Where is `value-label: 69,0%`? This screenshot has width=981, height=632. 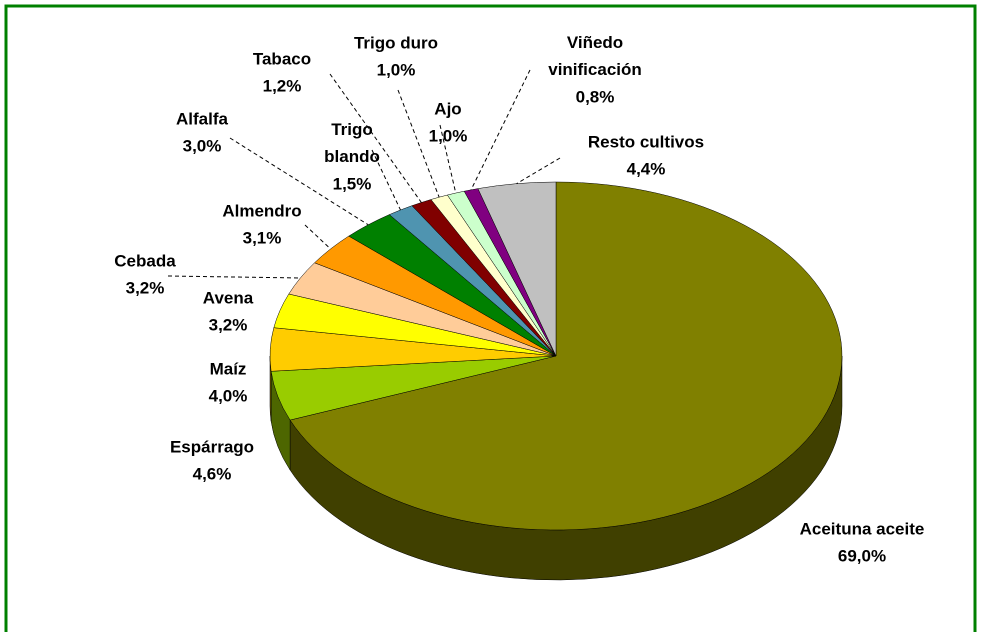 value-label: 69,0% is located at coordinates (862, 555).